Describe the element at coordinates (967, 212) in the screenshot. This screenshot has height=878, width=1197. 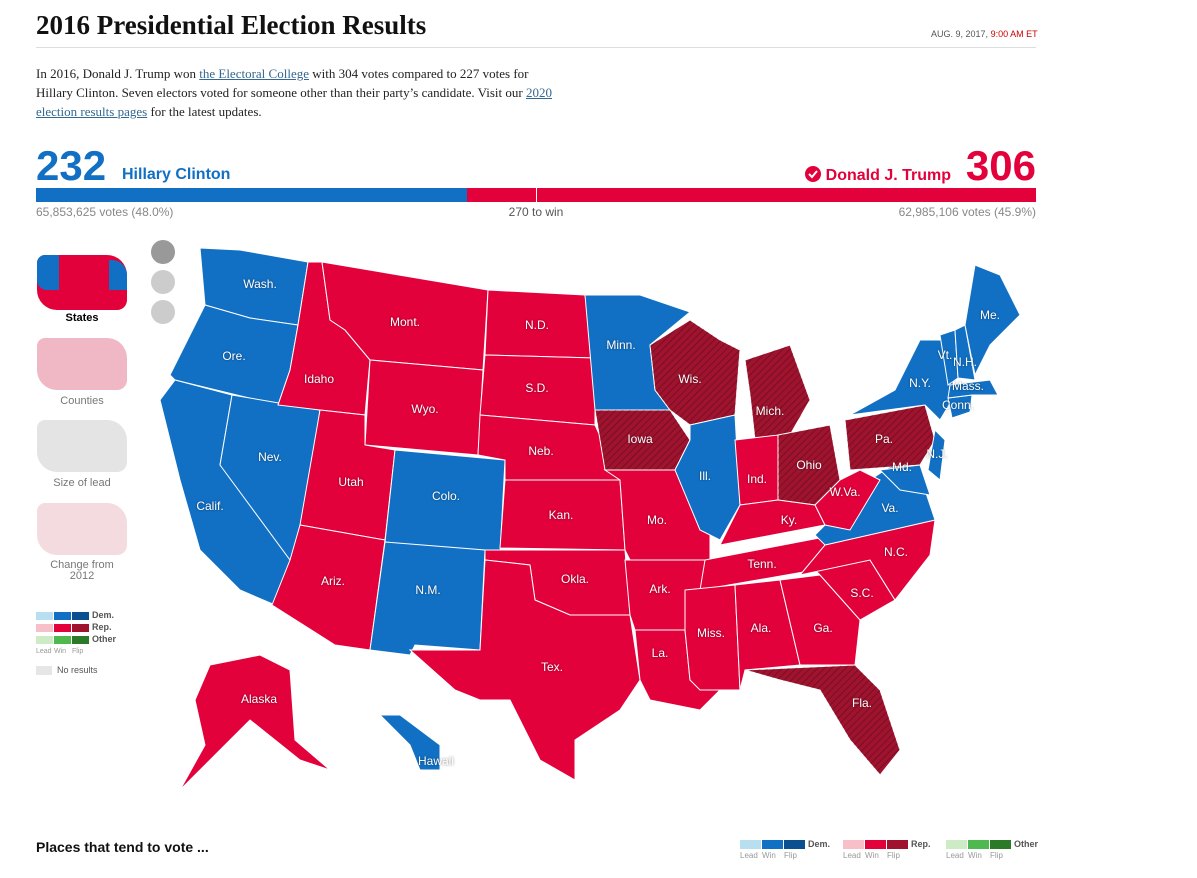
I see `rep-votes: 62,985,106 votes (45.9%)` at that location.